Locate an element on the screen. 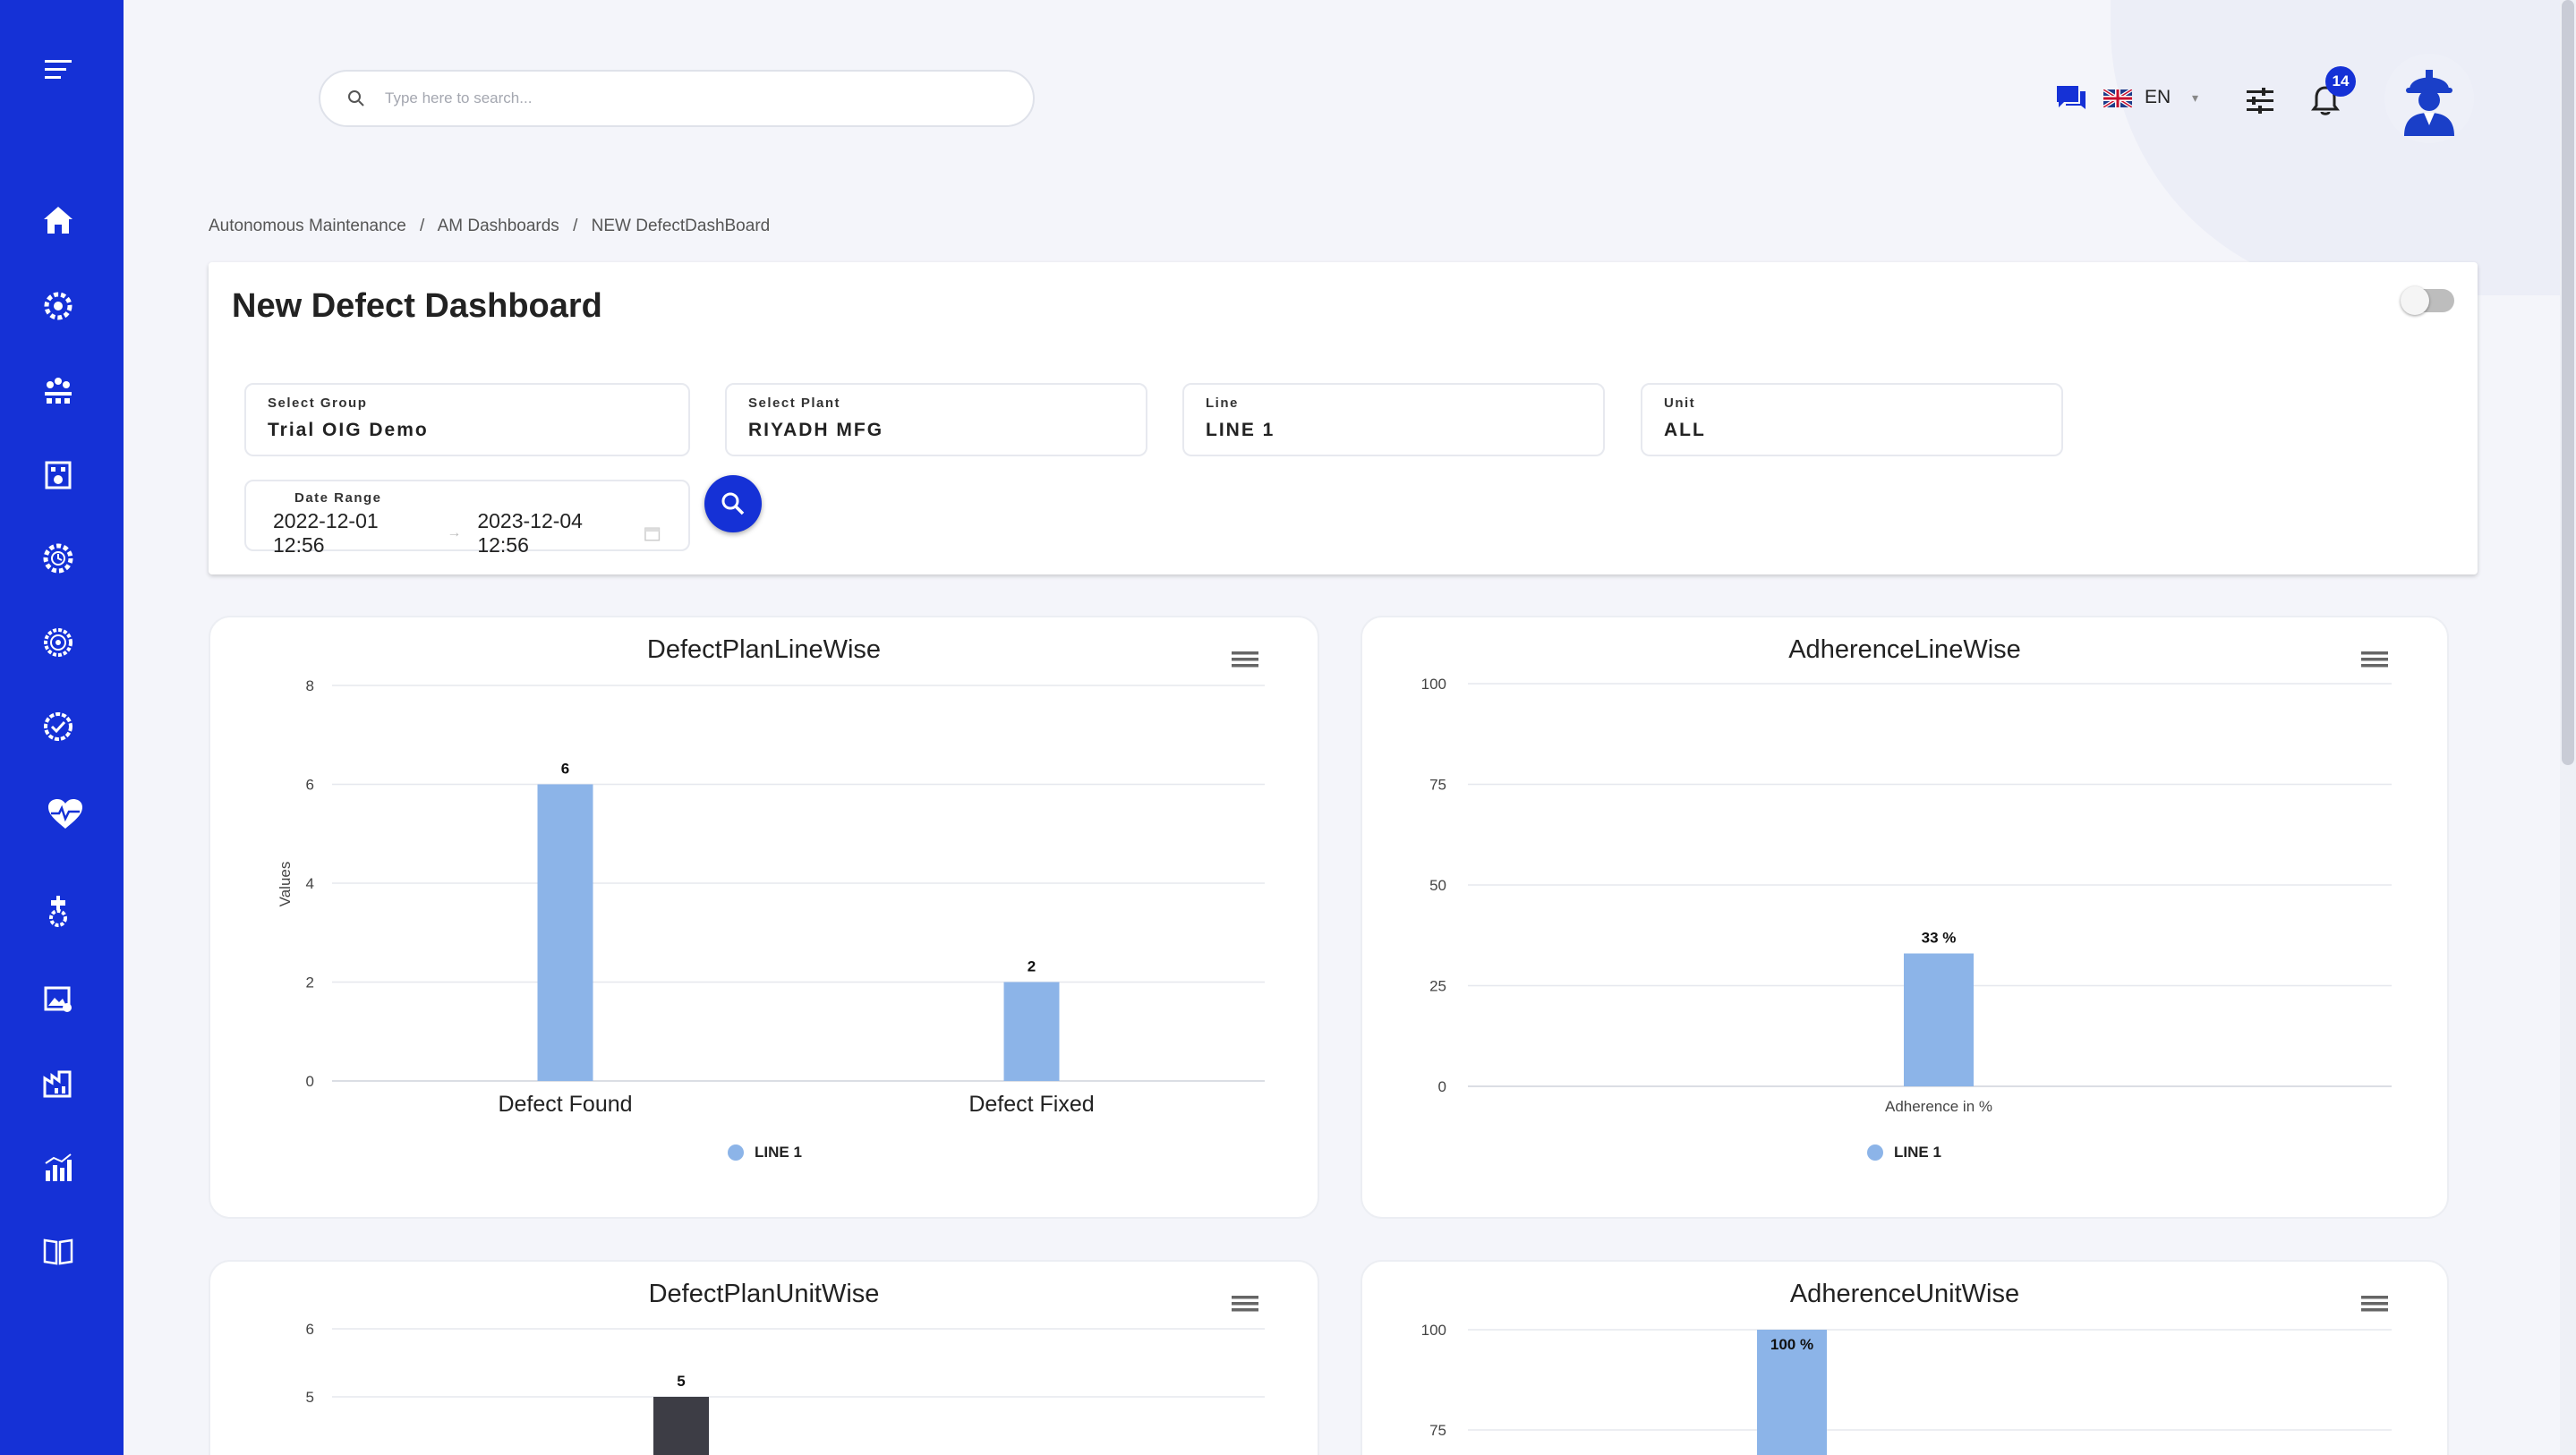 This screenshot has height=1455, width=2576. field-label: Unit is located at coordinates (1680, 403).